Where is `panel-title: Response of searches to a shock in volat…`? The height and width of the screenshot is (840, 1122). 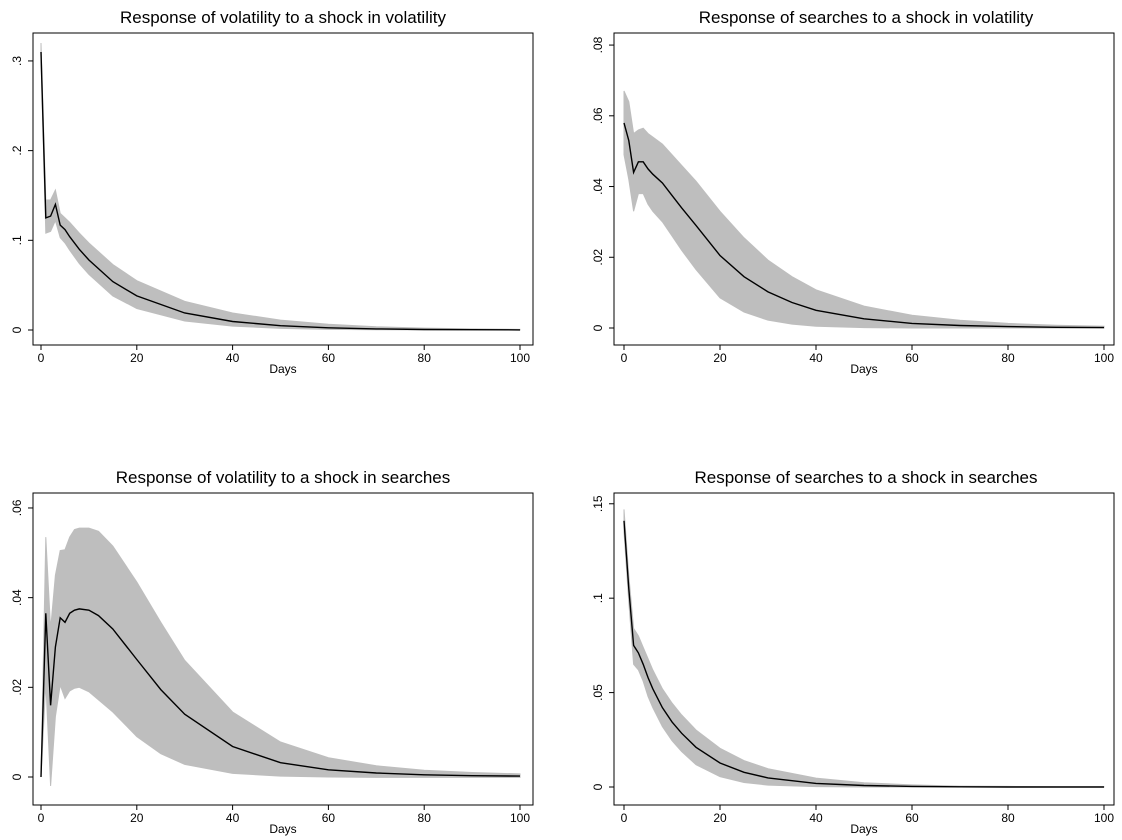 panel-title: Response of searches to a shock in volat… is located at coordinates (866, 17).